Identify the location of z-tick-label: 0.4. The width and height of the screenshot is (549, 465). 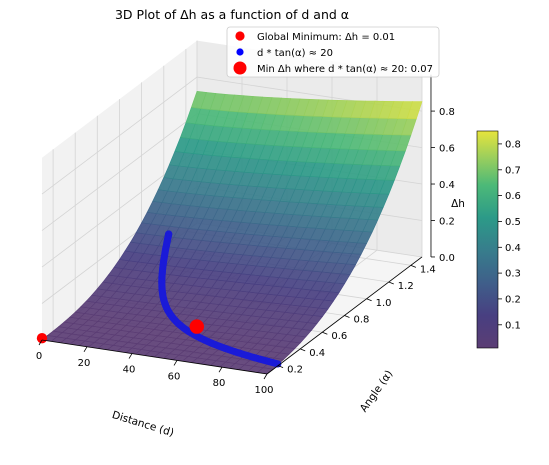
(447, 185).